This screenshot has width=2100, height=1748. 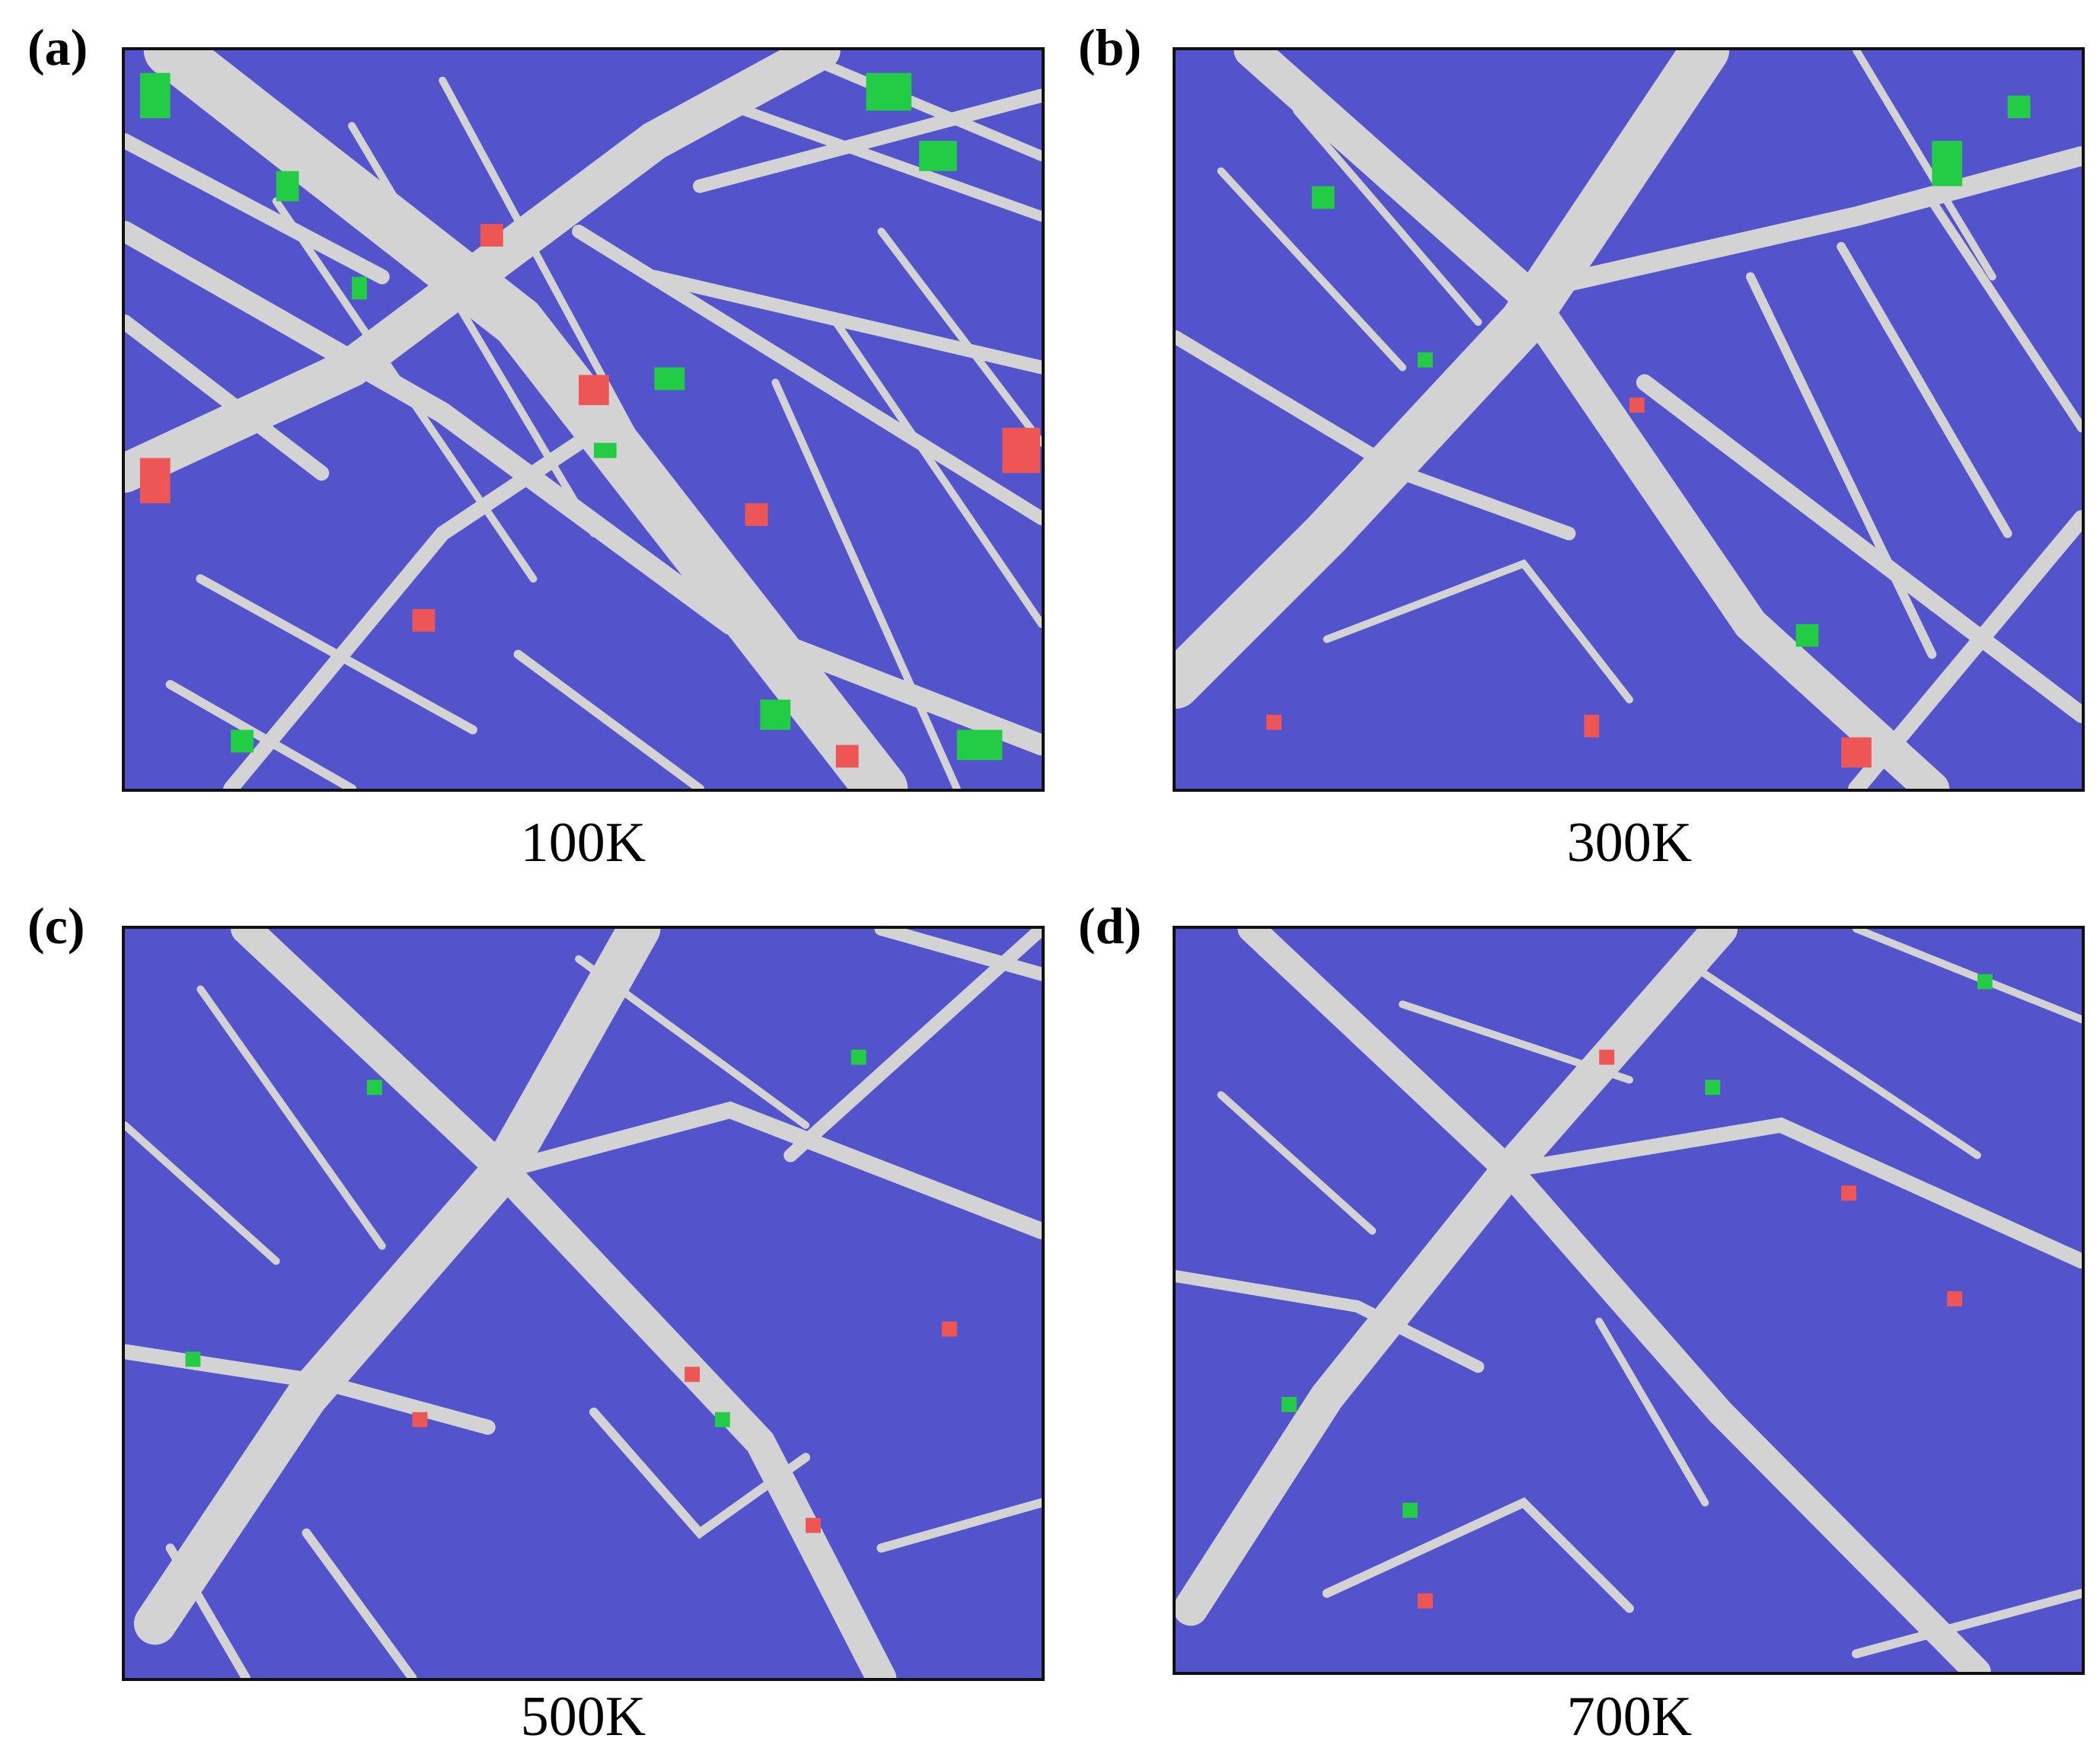 I want to click on panel-label-b: (b), so click(x=1110, y=47).